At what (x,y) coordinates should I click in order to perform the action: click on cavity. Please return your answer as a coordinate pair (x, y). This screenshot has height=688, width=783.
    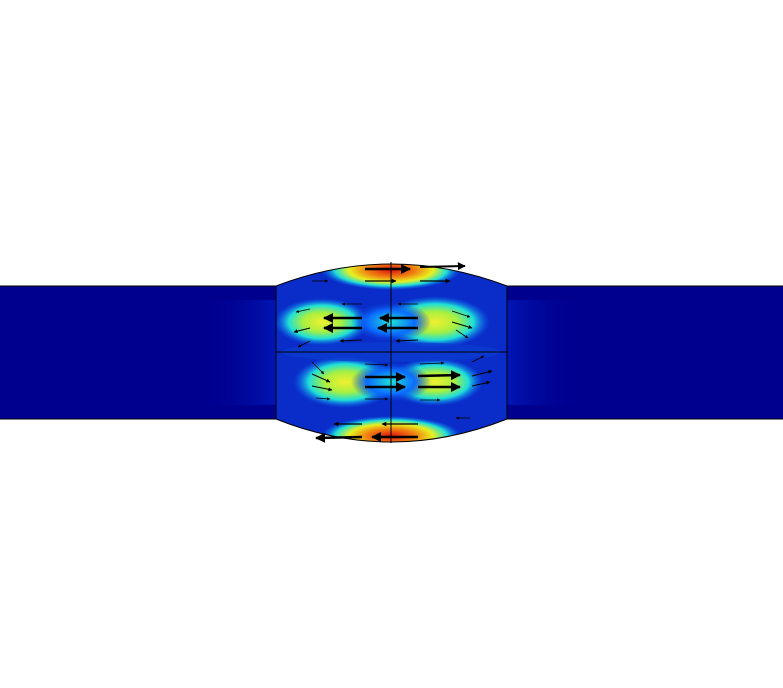
    Looking at the image, I should click on (391, 353).